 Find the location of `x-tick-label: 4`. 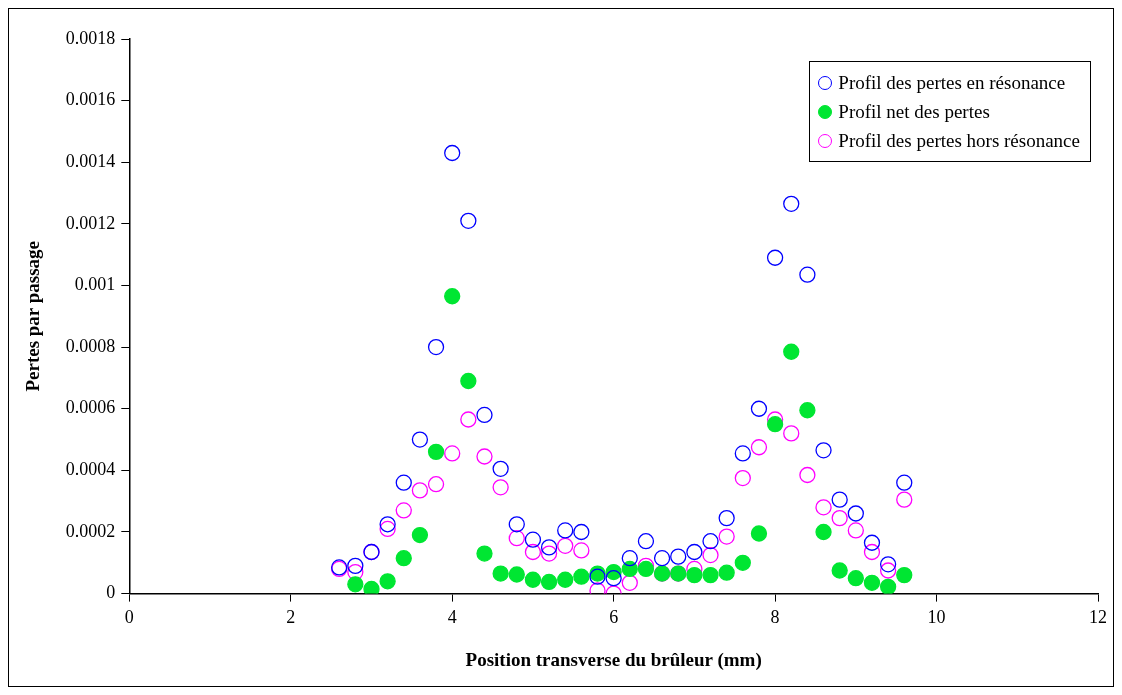

x-tick-label: 4 is located at coordinates (452, 617).